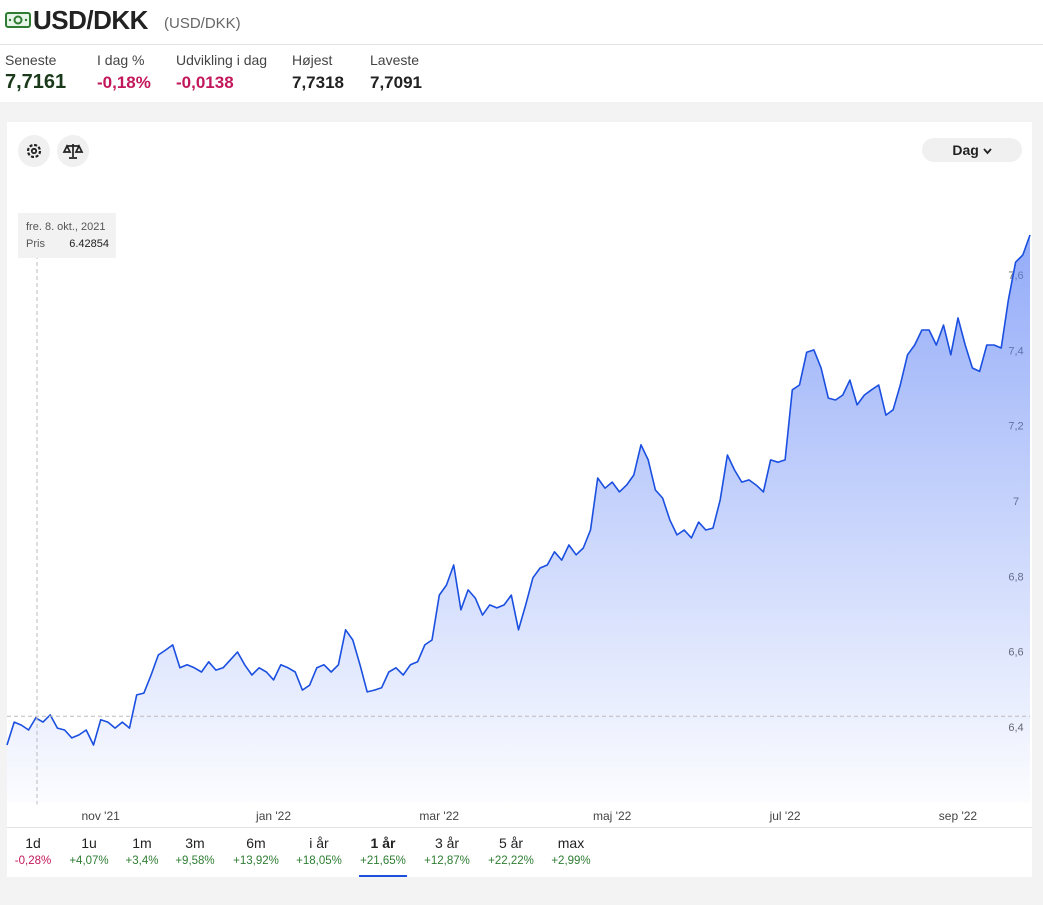 The image size is (1043, 905). Describe the element at coordinates (90, 20) in the screenshot. I see `title: USD/DKK` at that location.